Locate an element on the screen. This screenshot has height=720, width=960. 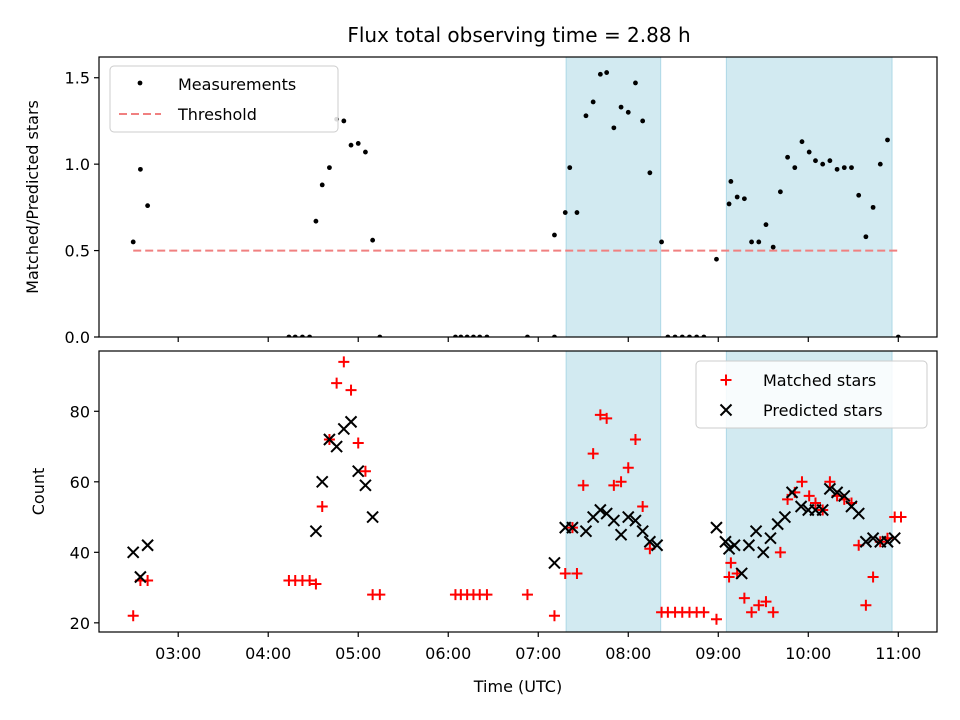
legend-bottom: Matched stars Predicted stars is located at coordinates (811, 394).